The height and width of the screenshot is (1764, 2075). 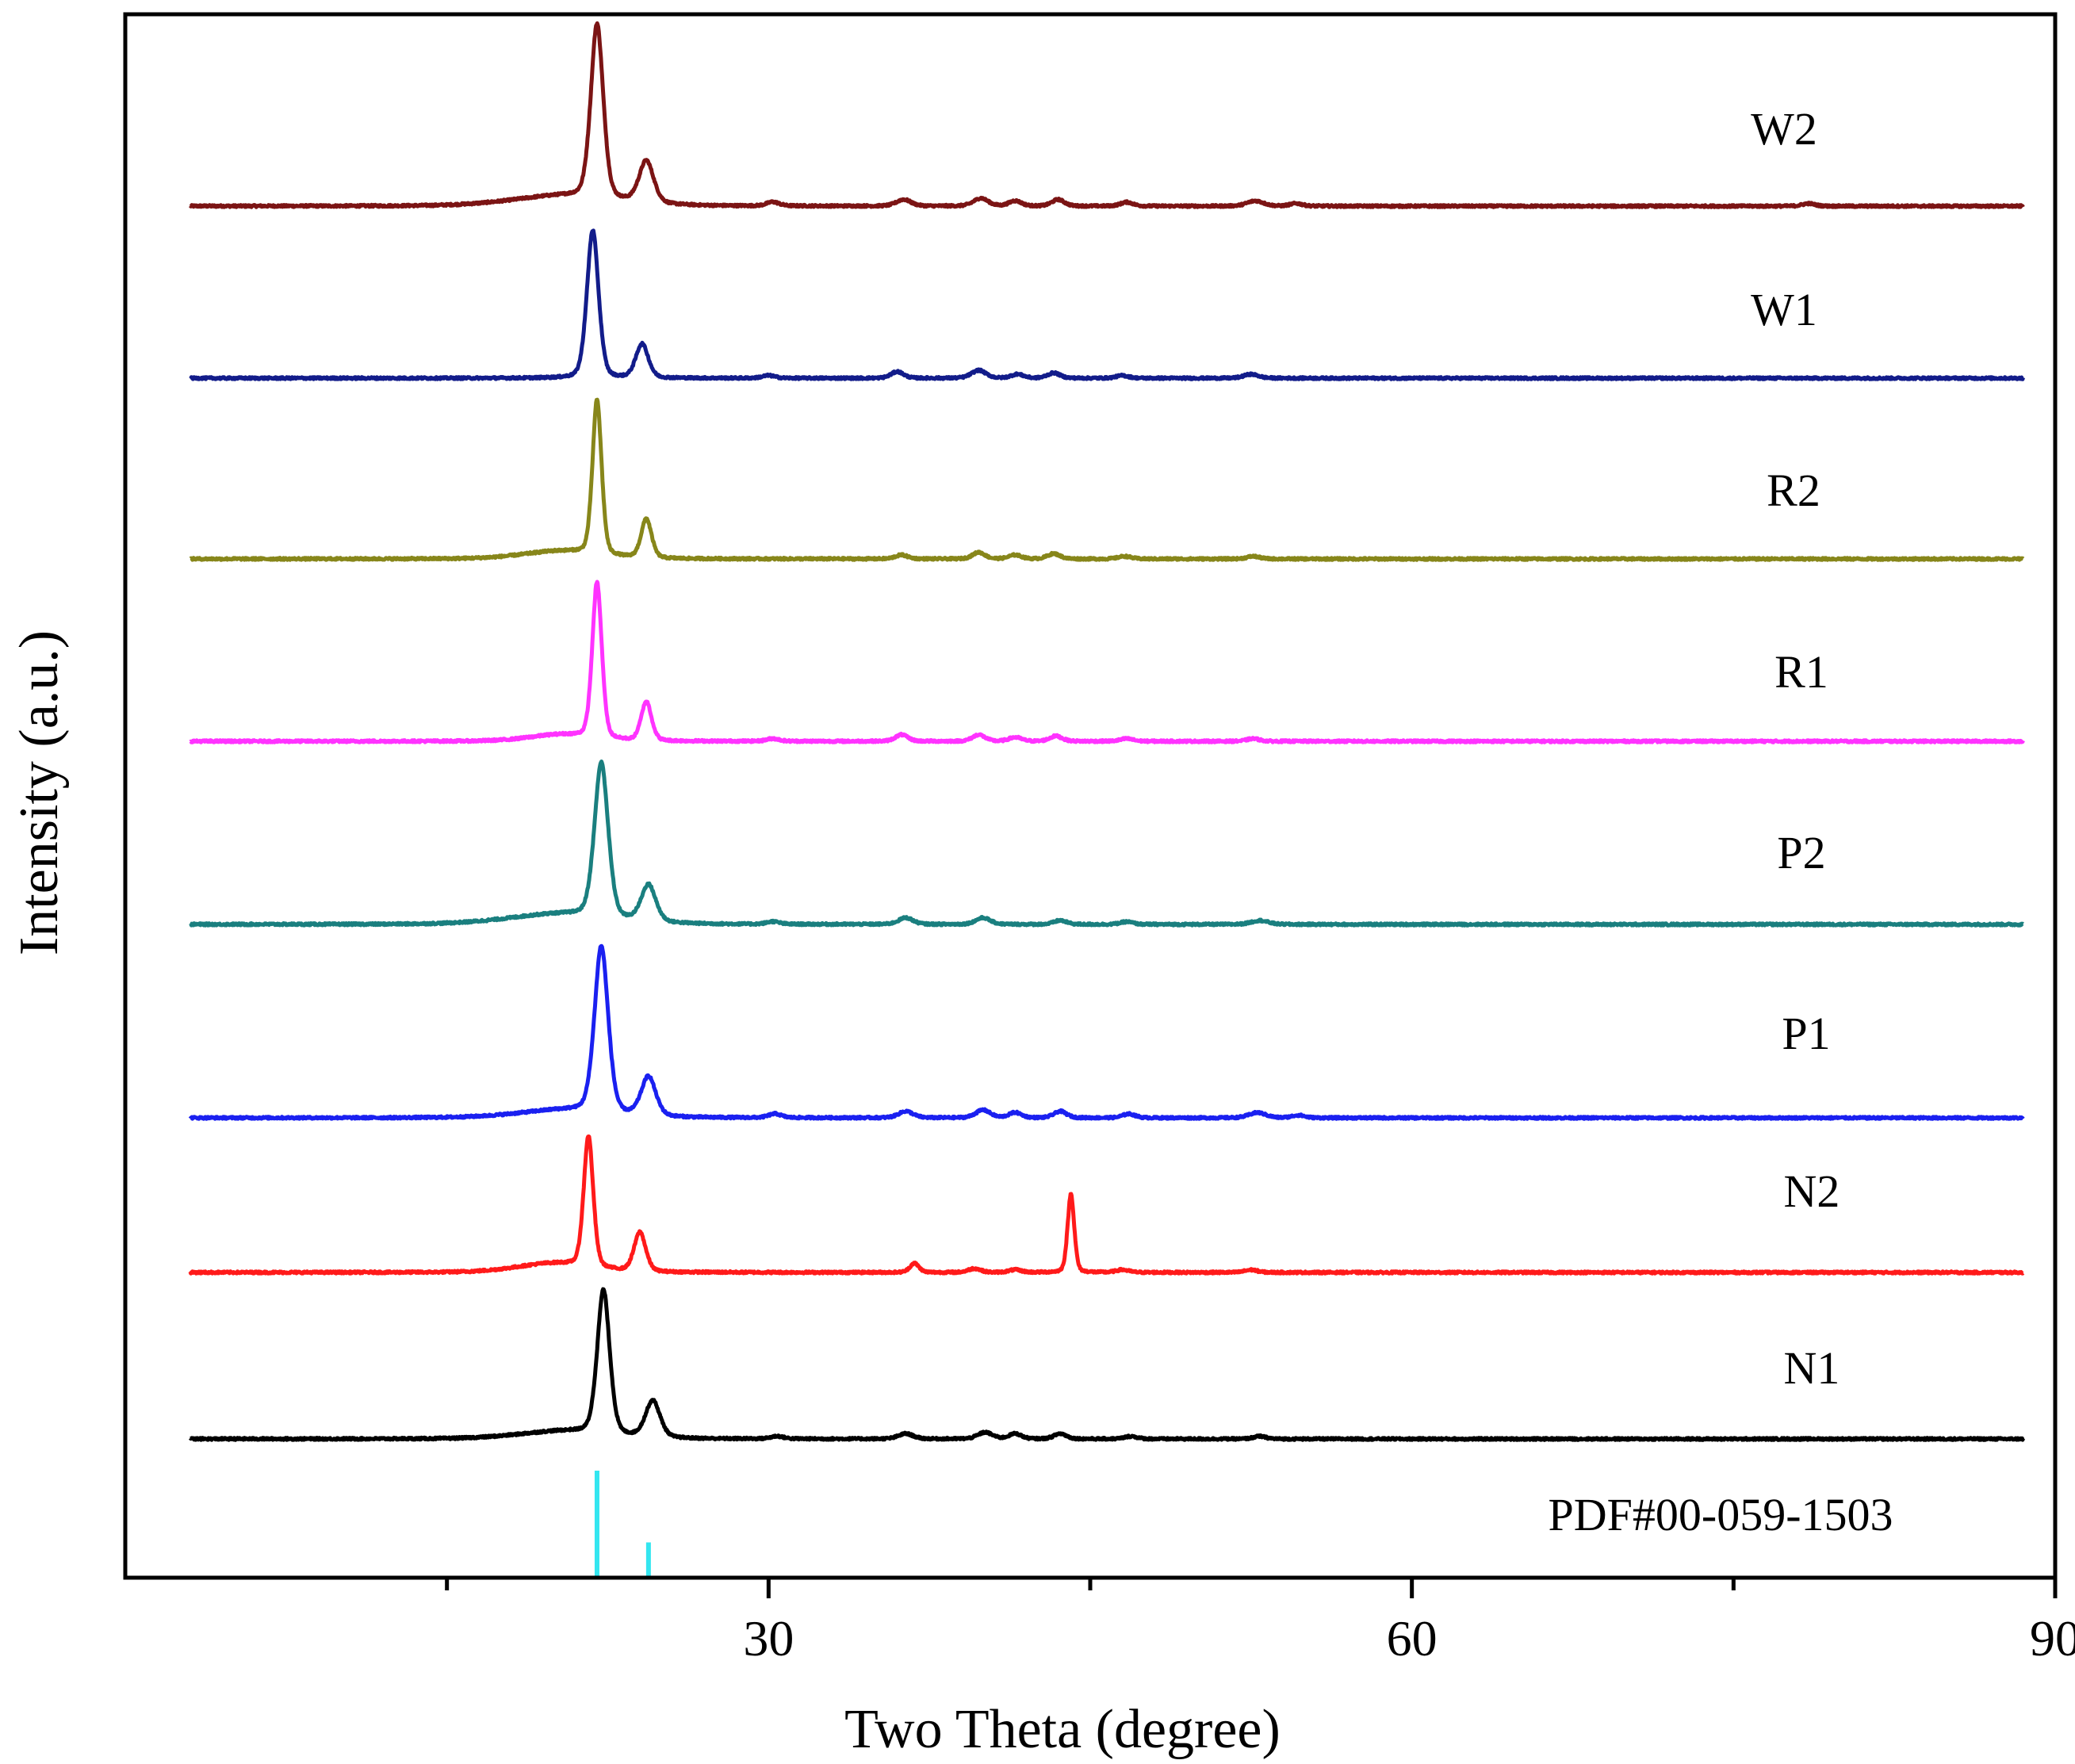 I want to click on reference-label: PDF#00-059-1503, so click(x=1720, y=1514).